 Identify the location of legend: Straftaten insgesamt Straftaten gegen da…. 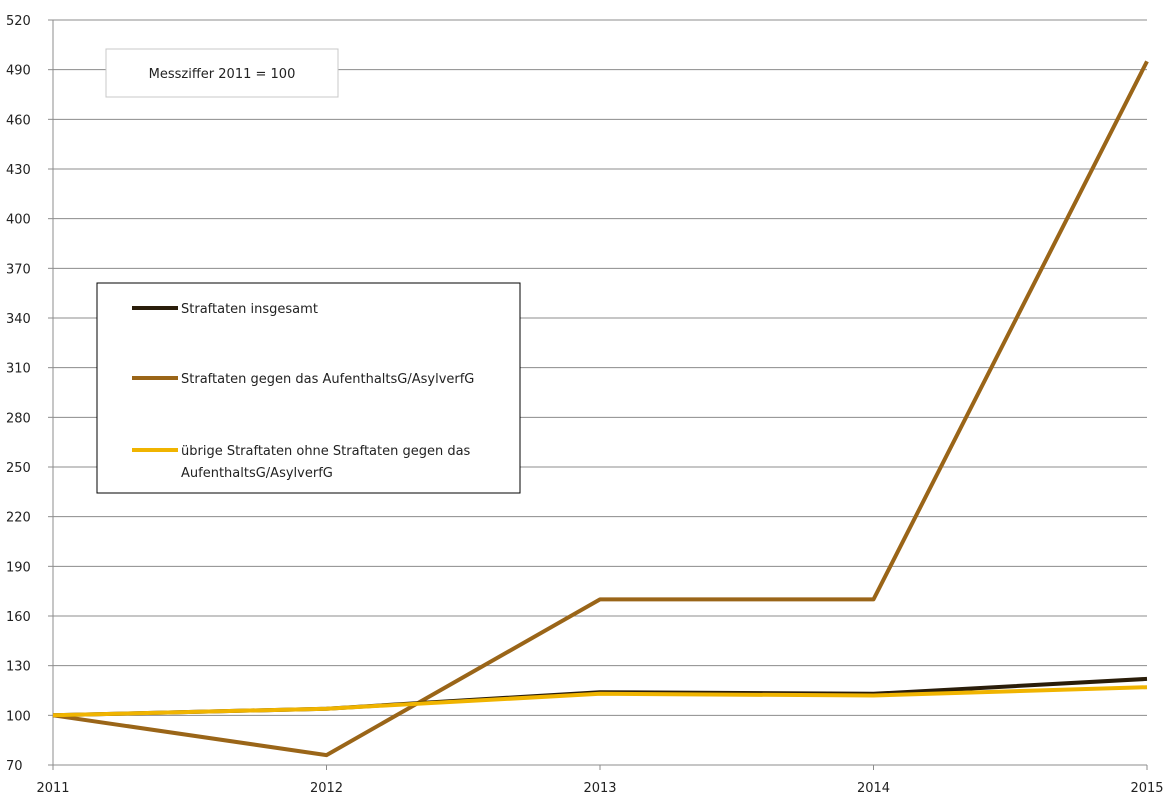
(308, 388).